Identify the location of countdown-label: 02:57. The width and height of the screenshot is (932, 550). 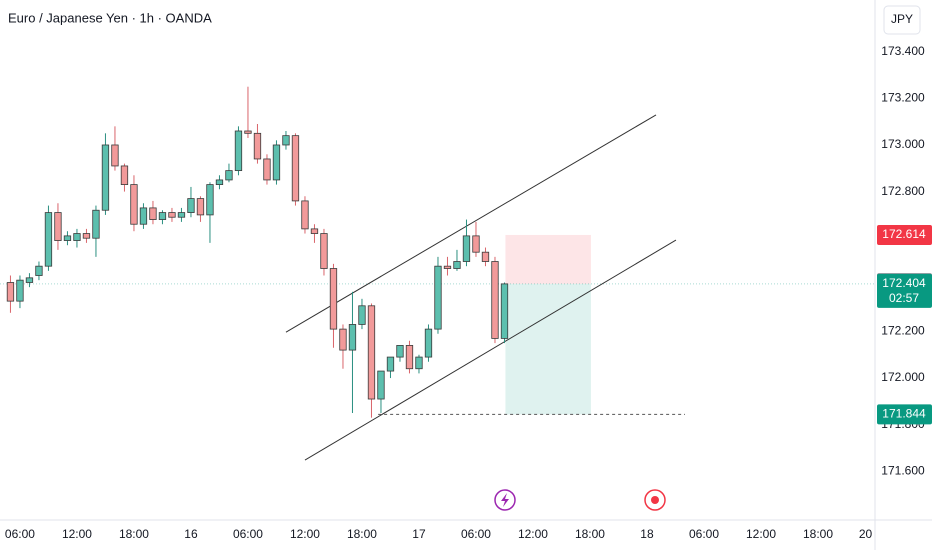
(904, 298).